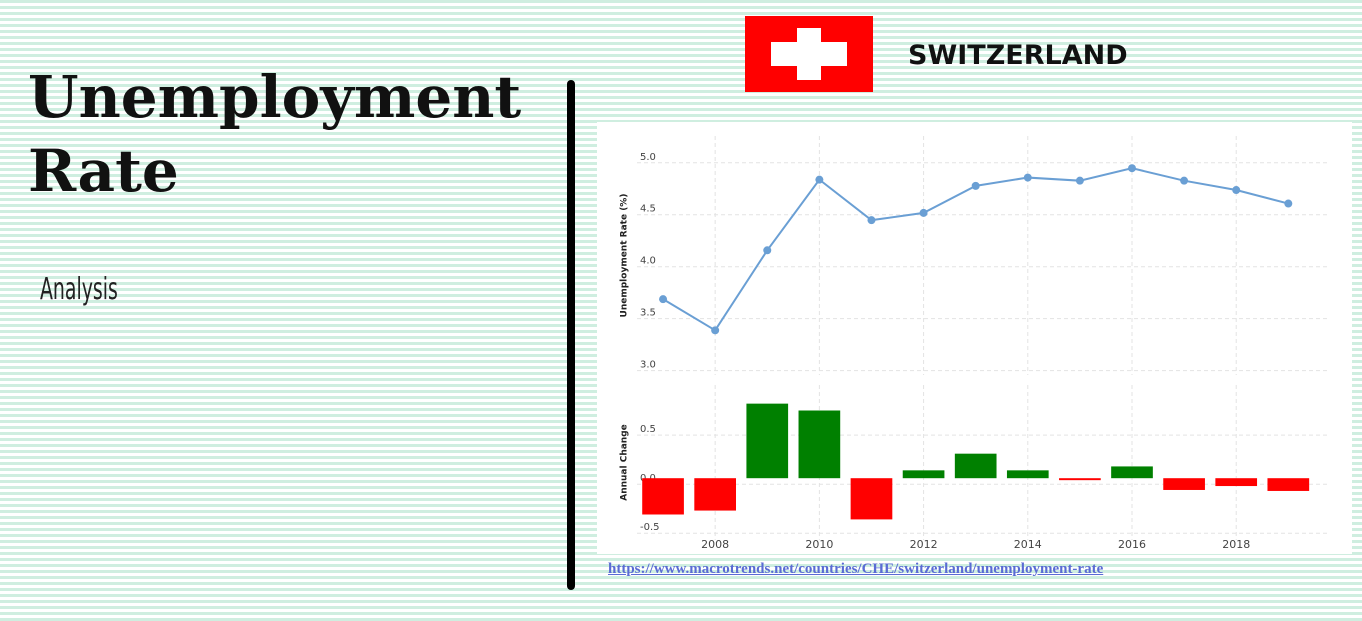 Image resolution: width=1362 pixels, height=621 pixels. I want to click on y-tick-label: -0.5, so click(650, 527).